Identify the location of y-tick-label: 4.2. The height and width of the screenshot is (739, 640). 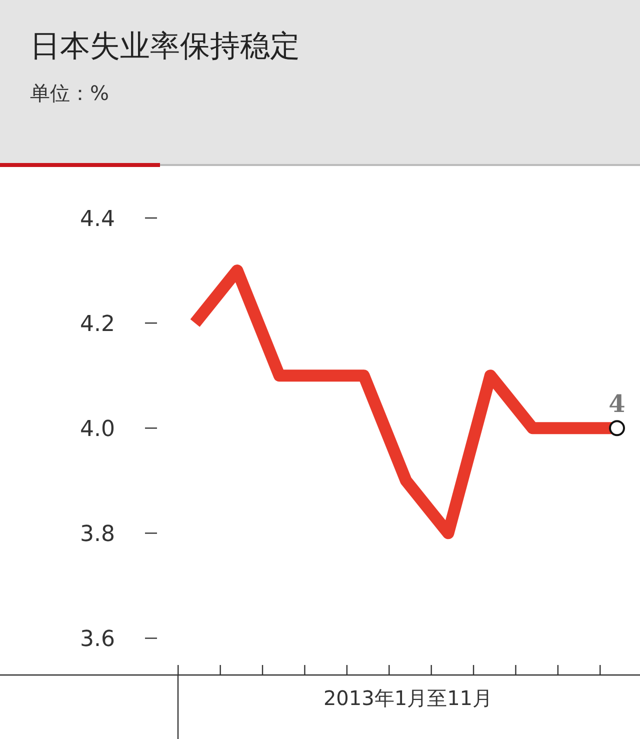
(97, 325).